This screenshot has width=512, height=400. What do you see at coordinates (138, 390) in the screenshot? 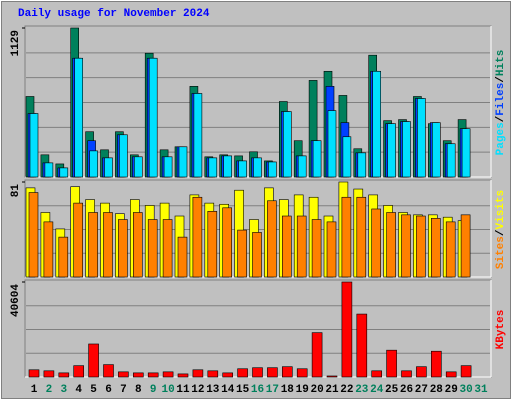
I see `x-tick-label: 8` at bounding box center [138, 390].